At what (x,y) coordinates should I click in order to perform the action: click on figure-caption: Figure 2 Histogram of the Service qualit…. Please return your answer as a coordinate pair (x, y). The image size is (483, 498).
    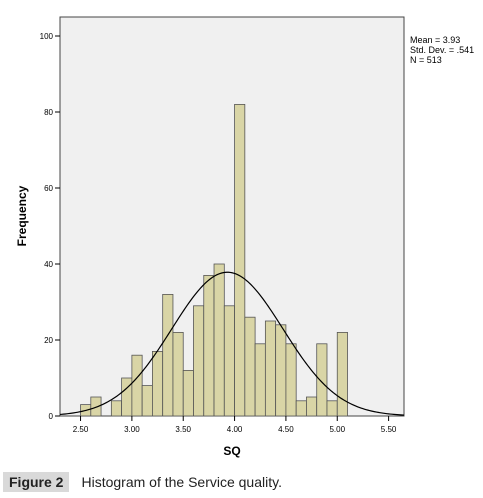
    Looking at the image, I should click on (241, 482).